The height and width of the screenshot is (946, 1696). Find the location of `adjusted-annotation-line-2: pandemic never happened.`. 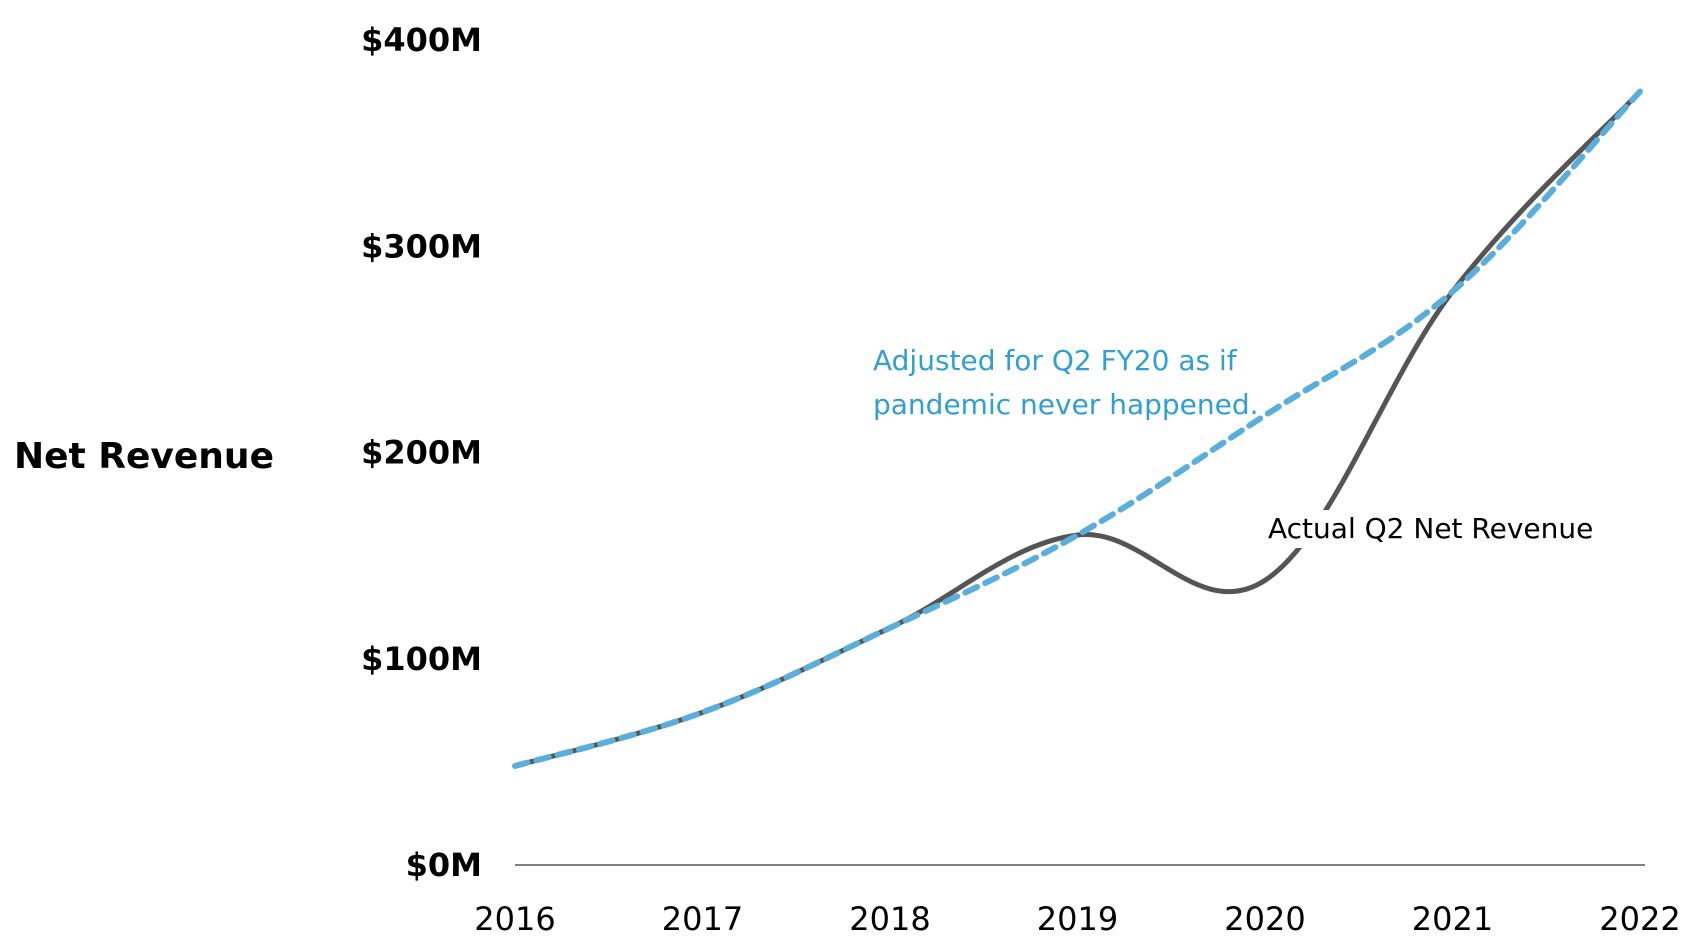

adjusted-annotation-line-2: pandemic never happened. is located at coordinates (1066, 404).